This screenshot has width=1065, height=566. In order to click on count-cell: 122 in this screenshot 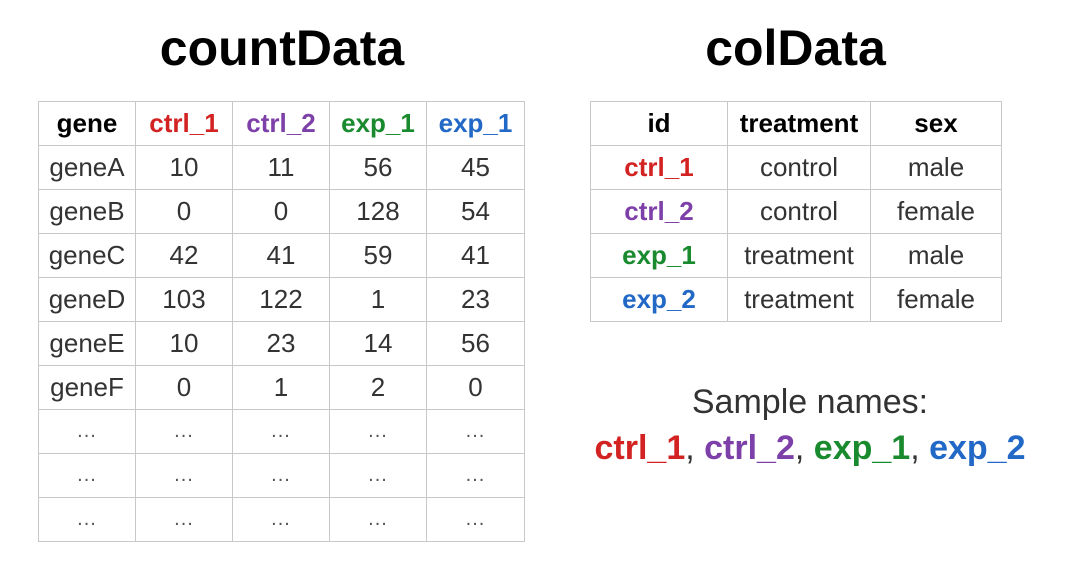, I will do `click(281, 299)`.